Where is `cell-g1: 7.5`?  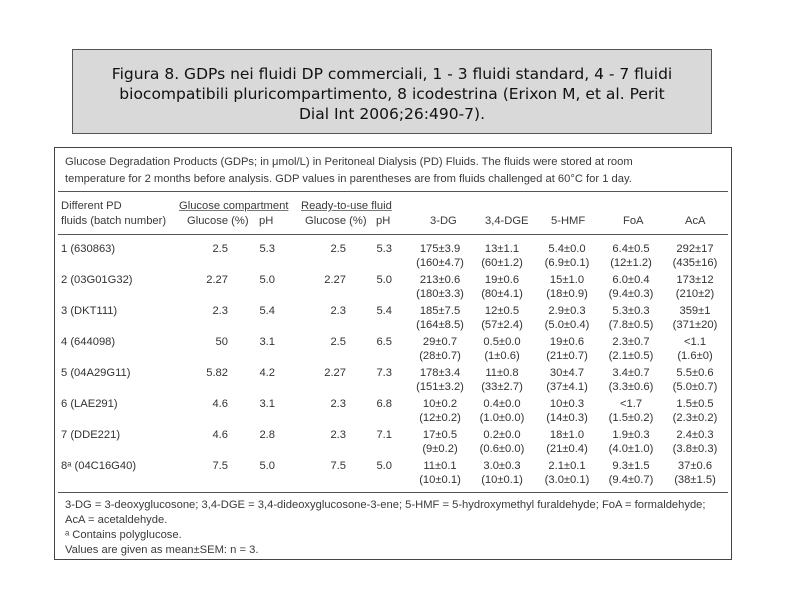
cell-g1: 7.5 is located at coordinates (220, 466).